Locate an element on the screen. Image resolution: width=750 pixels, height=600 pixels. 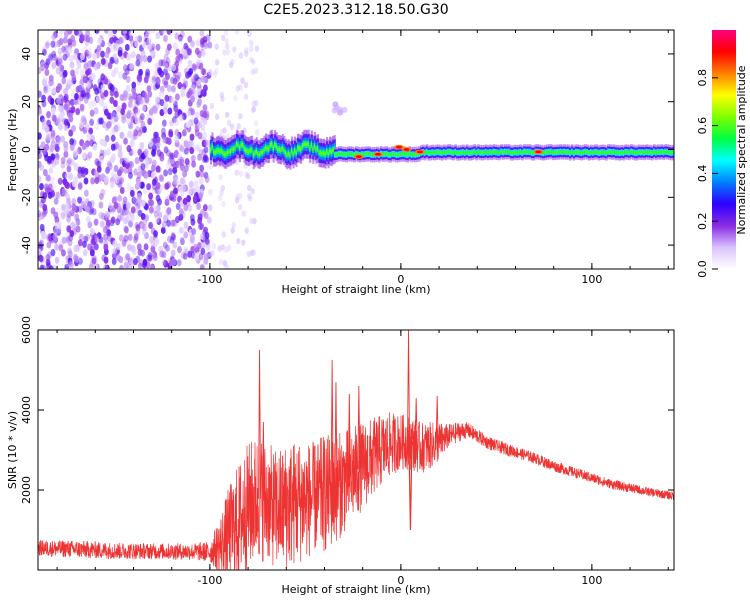
spectrogram-x-tick-label: -100 is located at coordinates (209, 279).